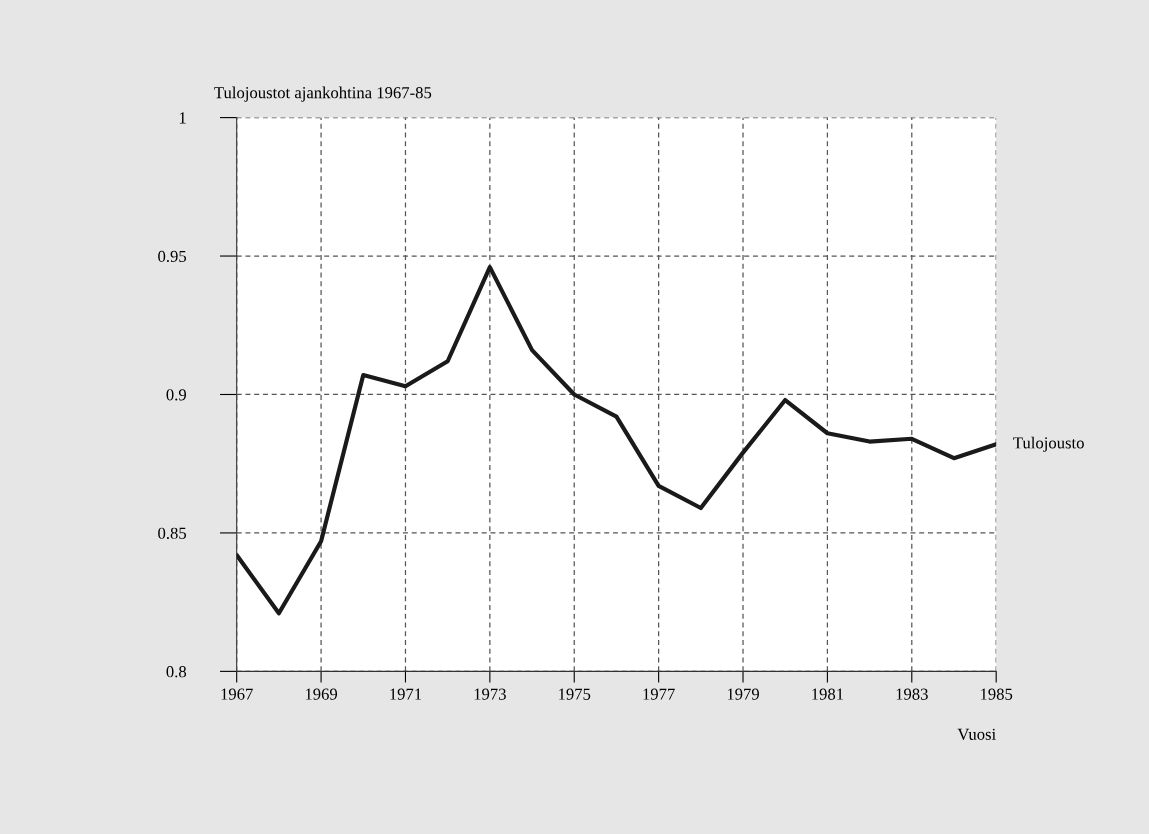 The image size is (1149, 834). I want to click on y-tick-label: 1, so click(182, 118).